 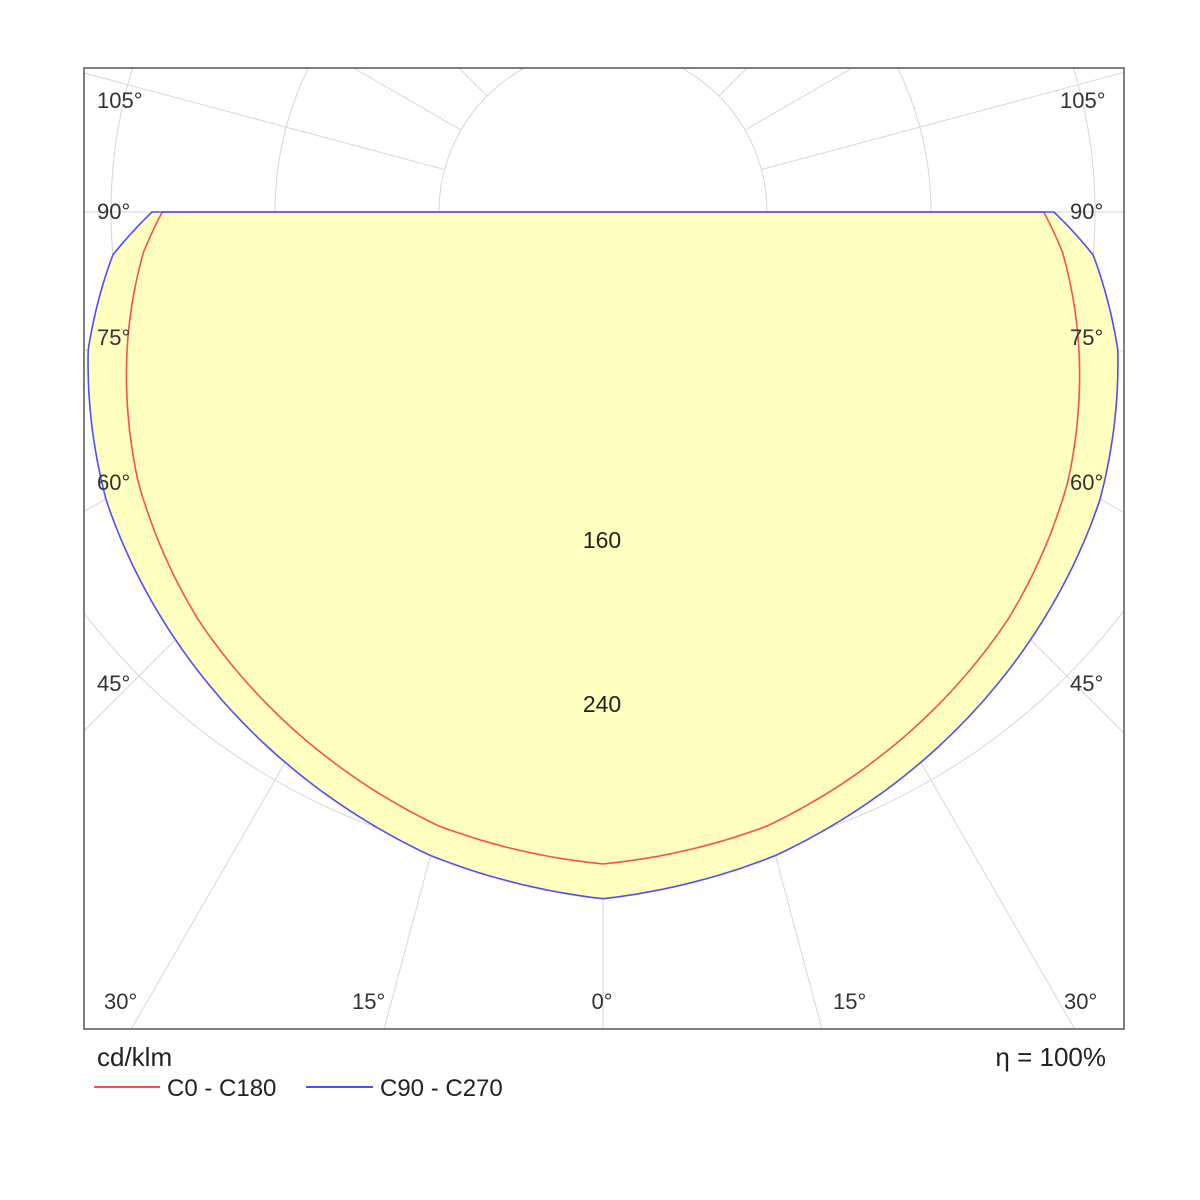 I want to click on efficiency-label: η = 100%, so click(x=1050, y=1057).